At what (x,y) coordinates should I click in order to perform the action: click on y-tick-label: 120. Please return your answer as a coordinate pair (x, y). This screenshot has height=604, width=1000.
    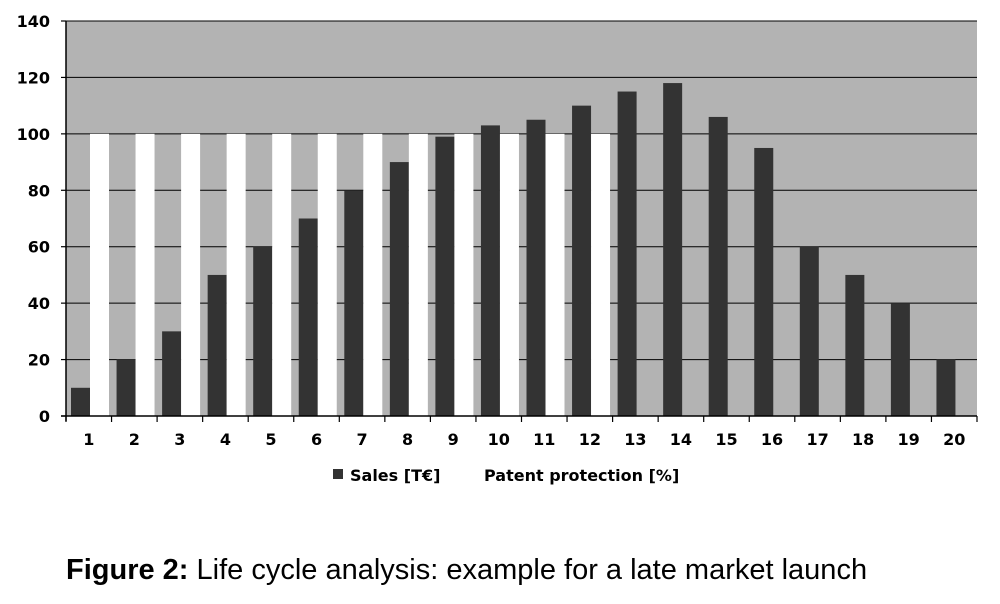
    Looking at the image, I should click on (33, 77).